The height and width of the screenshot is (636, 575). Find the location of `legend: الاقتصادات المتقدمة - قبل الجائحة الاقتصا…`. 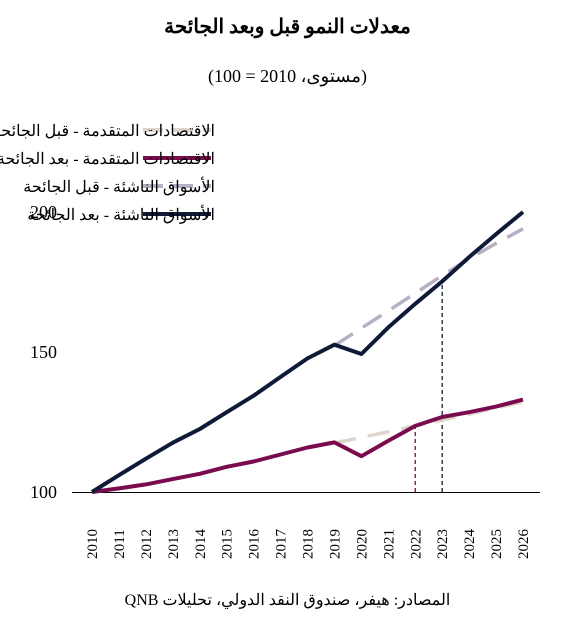

legend: الاقتصادات المتقدمة - قبل الجائحة الاقتصا… is located at coordinates (107, 173).